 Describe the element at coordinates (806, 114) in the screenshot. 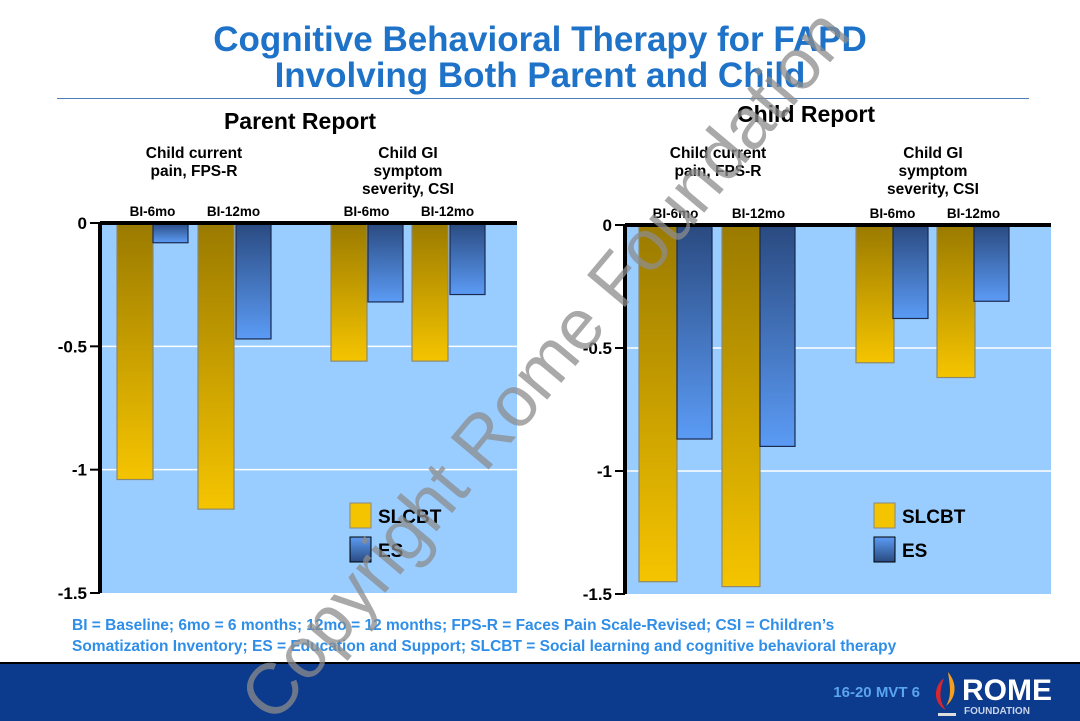

I see `chart-title: Child Report` at that location.